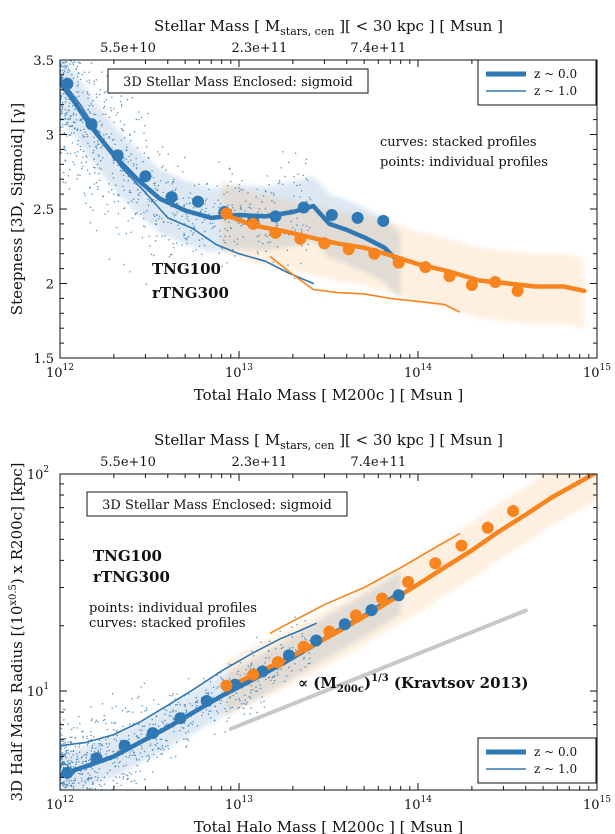 The height and width of the screenshot is (834, 615). Describe the element at coordinates (186, 269) in the screenshot. I see `sim-label-tng100: TNG100` at that location.